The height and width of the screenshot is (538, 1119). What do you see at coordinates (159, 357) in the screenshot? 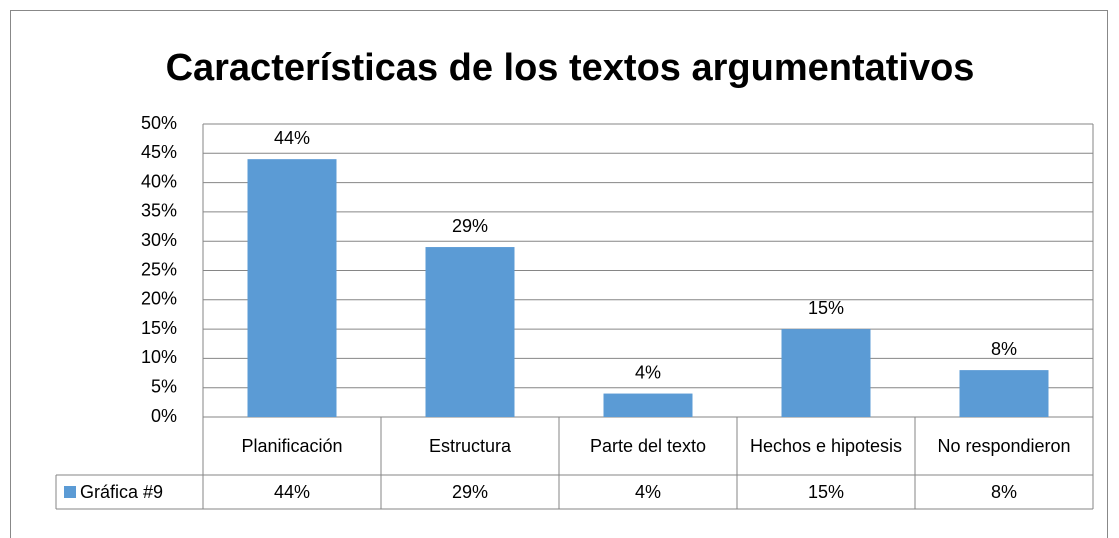
I see `y-tick-label: 10%` at bounding box center [159, 357].